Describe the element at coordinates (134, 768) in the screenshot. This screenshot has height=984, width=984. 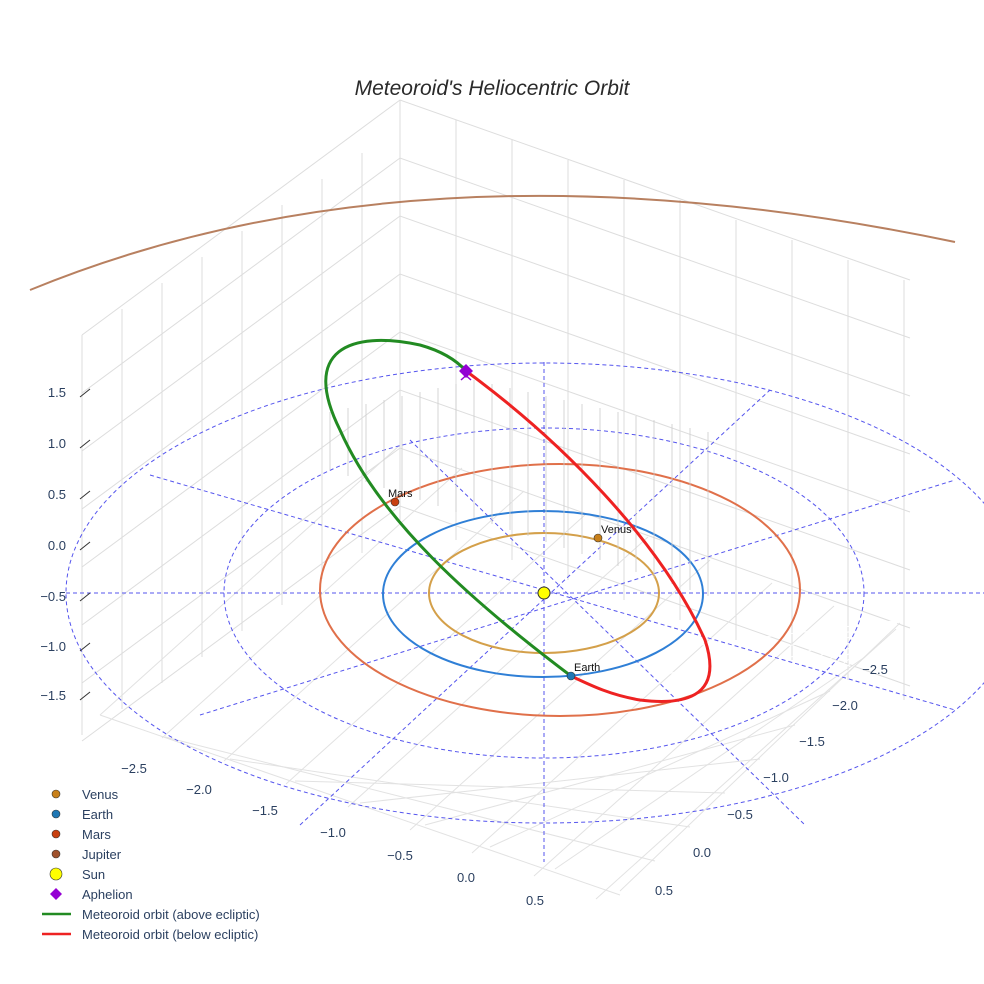
I see `x-tick-label: −2.5` at that location.